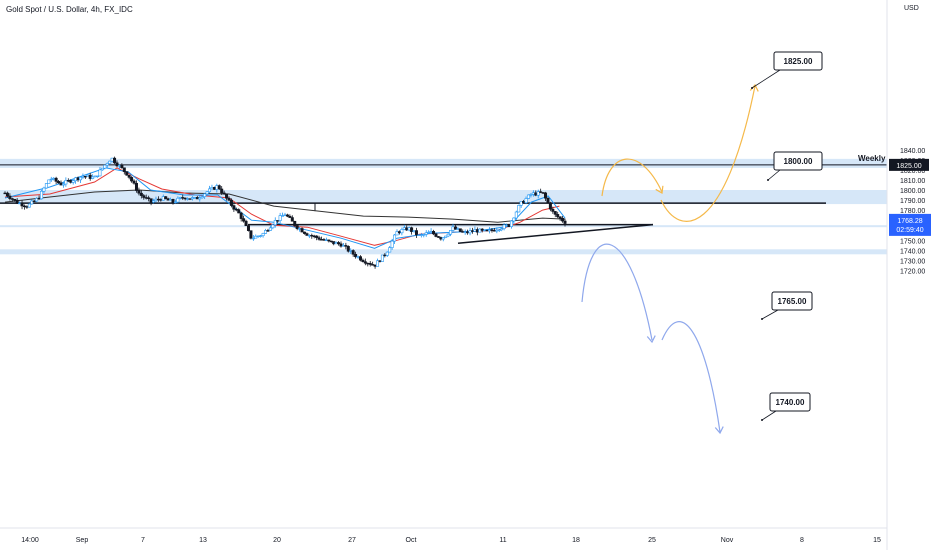 The height and width of the screenshot is (550, 932). Describe the element at coordinates (82, 540) in the screenshot. I see `x-tick-label: Sep` at that location.